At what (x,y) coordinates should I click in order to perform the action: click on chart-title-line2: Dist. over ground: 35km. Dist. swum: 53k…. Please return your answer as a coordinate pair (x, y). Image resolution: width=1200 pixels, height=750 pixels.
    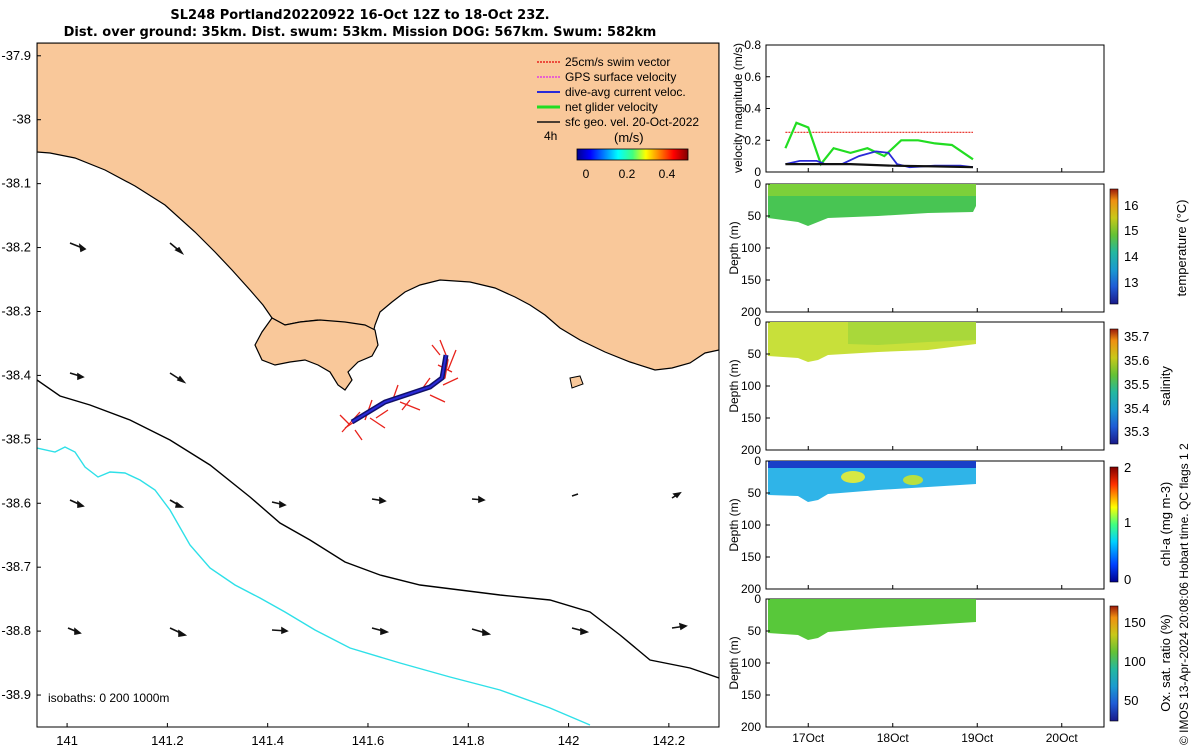
    Looking at the image, I should click on (360, 32).